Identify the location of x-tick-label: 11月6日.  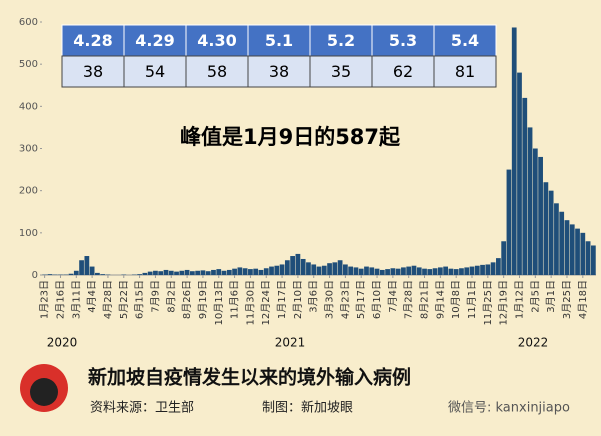
(235, 299).